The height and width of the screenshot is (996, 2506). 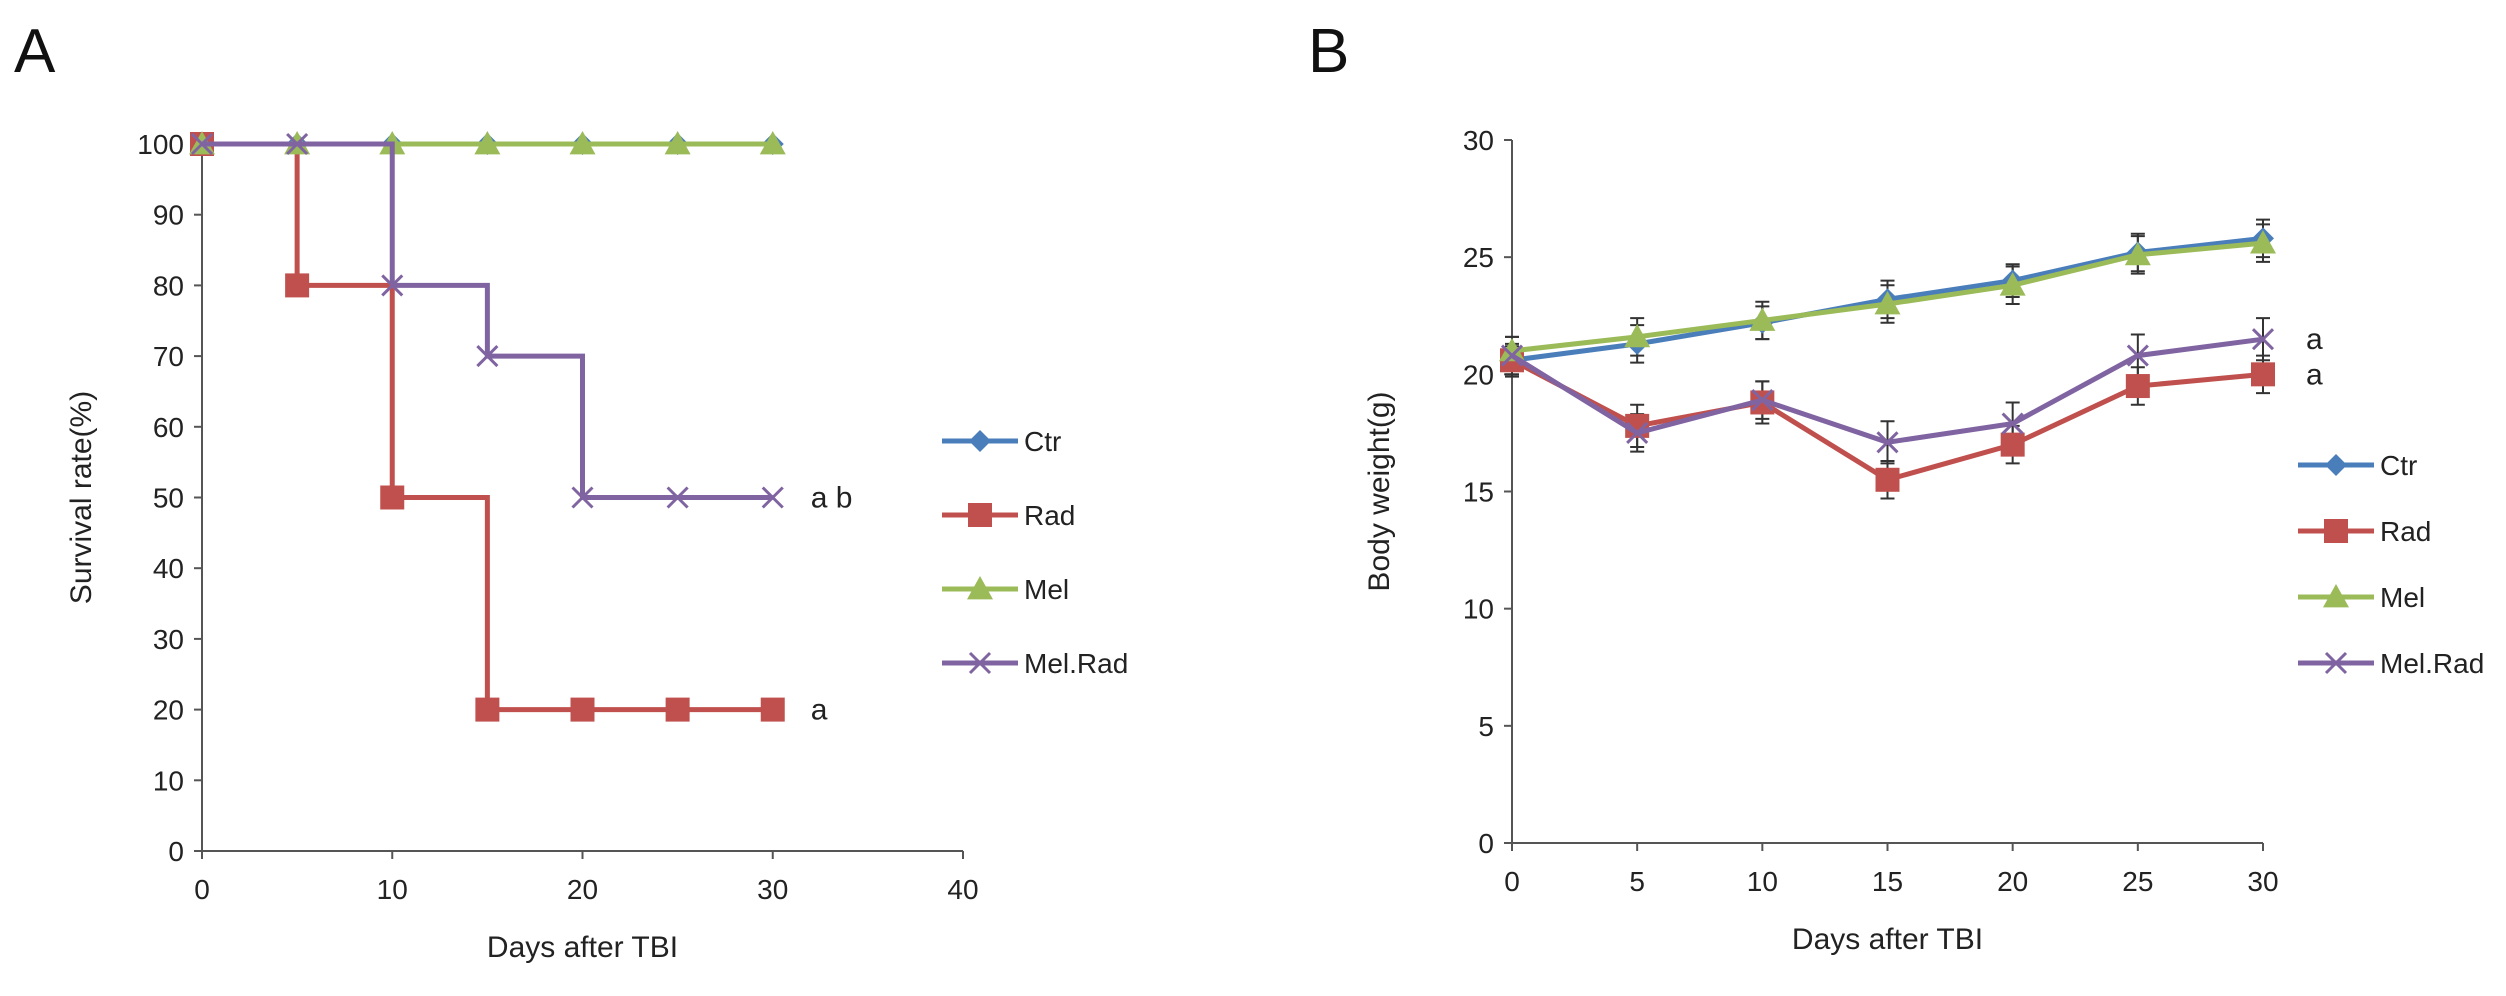 What do you see at coordinates (168, 356) in the screenshot?
I see `y-tick-label: 70` at bounding box center [168, 356].